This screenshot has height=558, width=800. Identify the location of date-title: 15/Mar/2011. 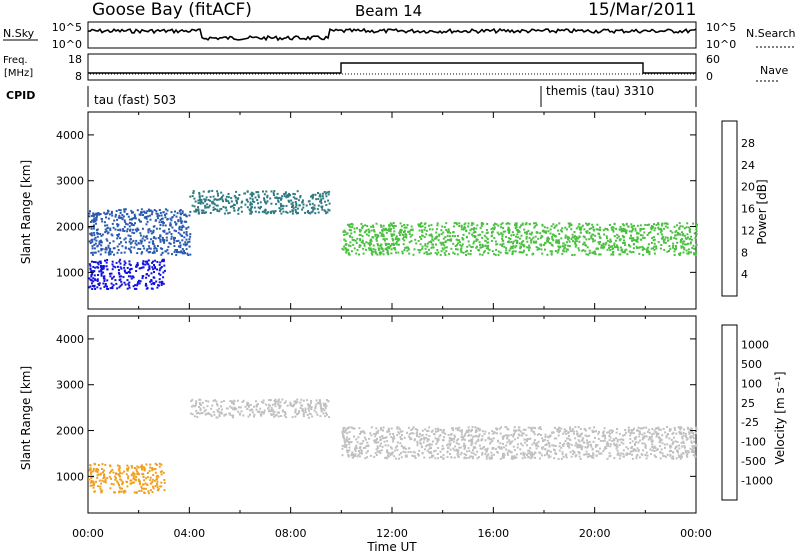
(642, 10).